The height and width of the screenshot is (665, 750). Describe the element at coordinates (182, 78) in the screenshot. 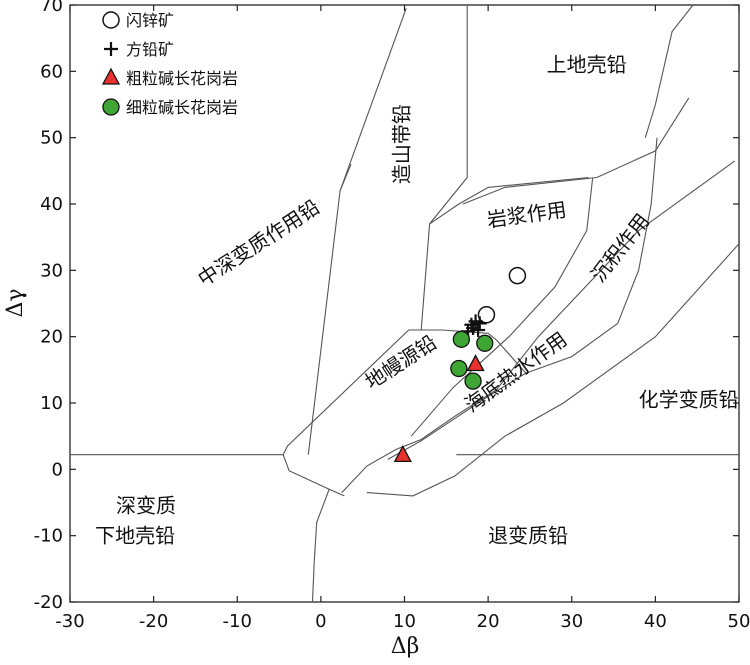

I see `legend-label: 粗粒碱长花岗岩` at that location.